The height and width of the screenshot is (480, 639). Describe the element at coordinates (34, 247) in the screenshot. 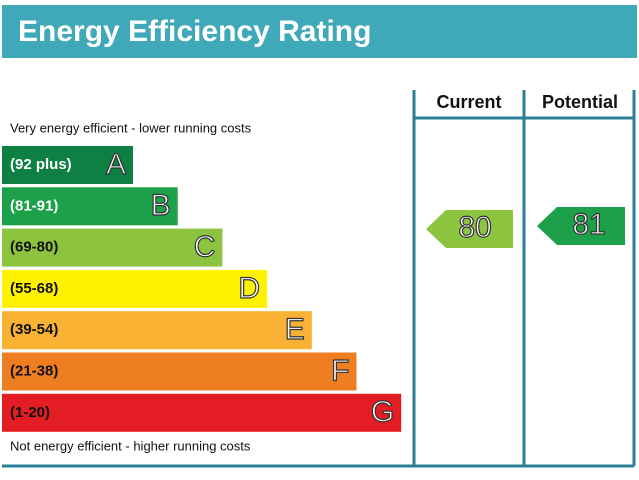

I see `band-range: (69-80)` at that location.